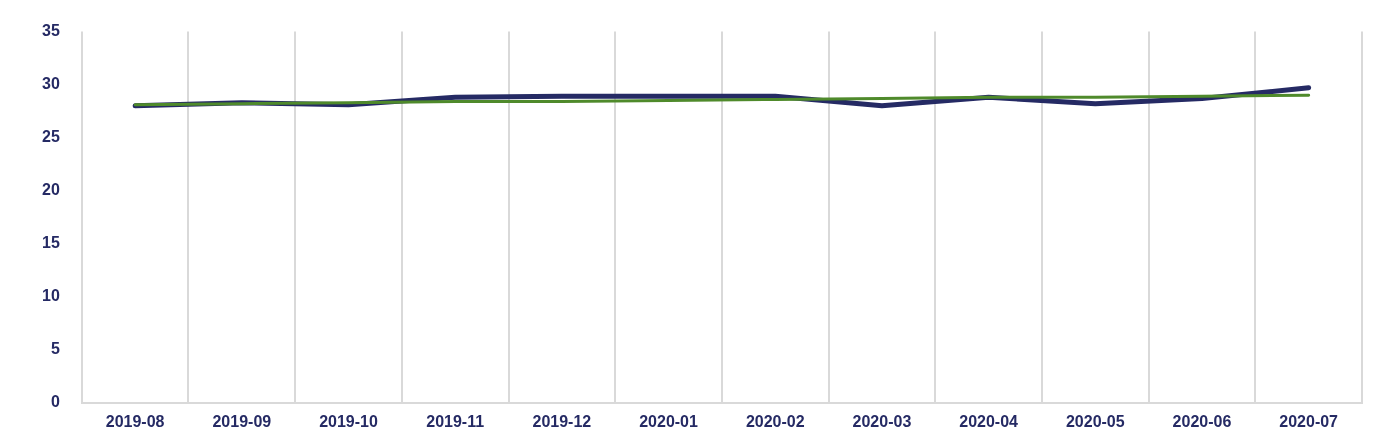 This screenshot has height=446, width=1376. What do you see at coordinates (51, 243) in the screenshot?
I see `y-tick-label: 15` at bounding box center [51, 243].